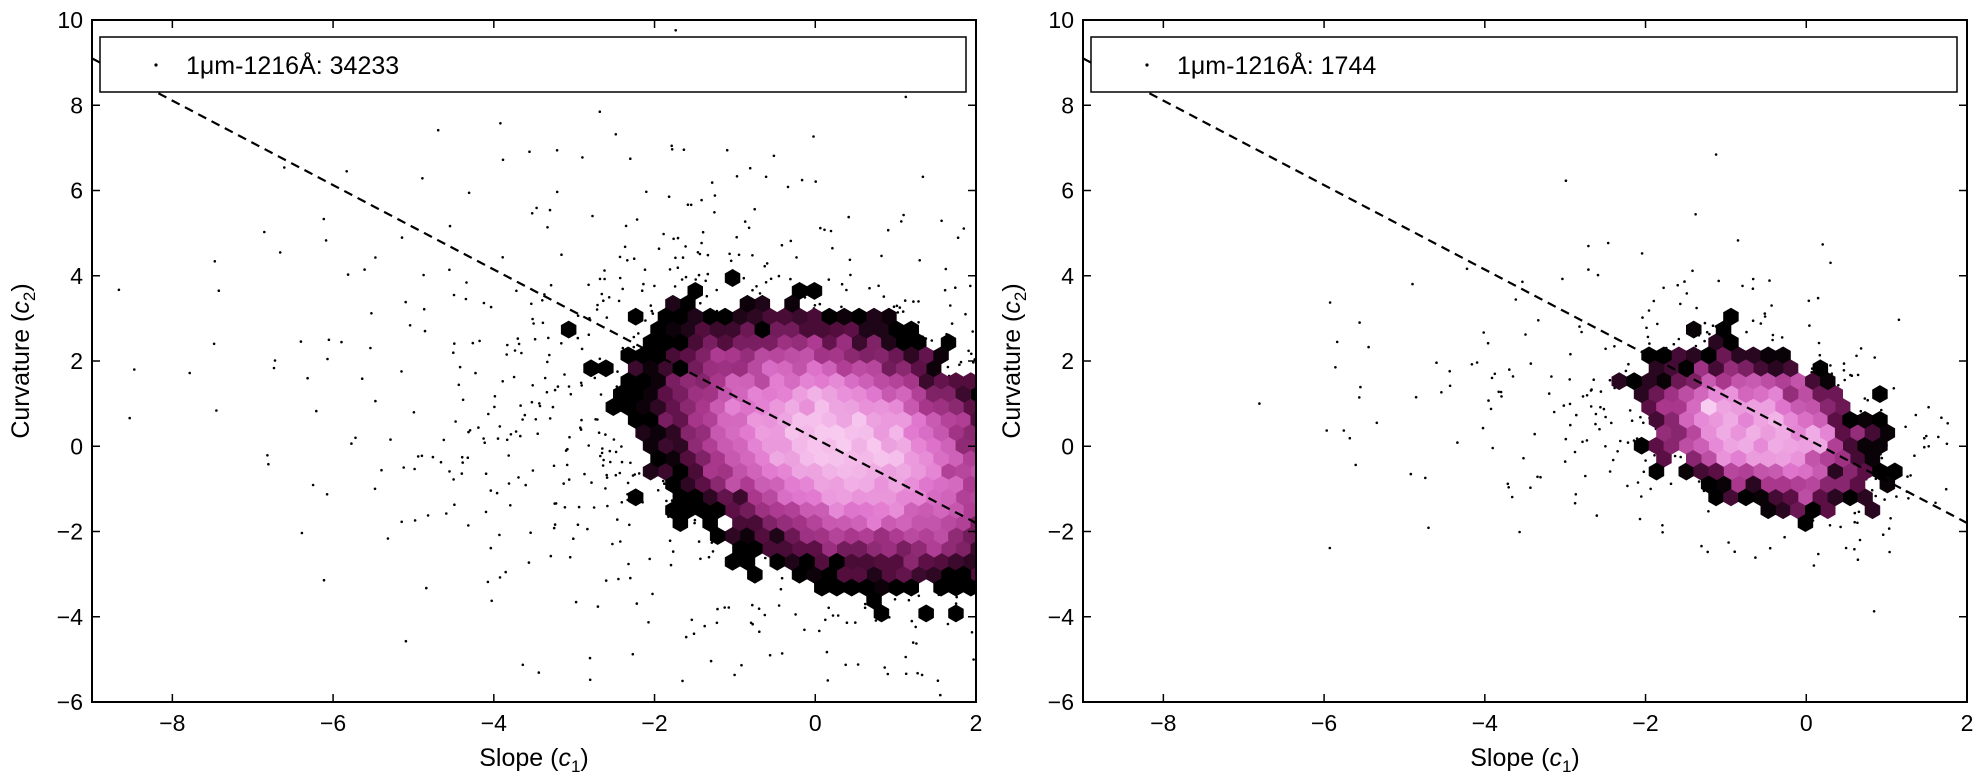 This screenshot has height=782, width=1984. Describe the element at coordinates (1324, 723) in the screenshot. I see `x-tick-label: −6` at that location.